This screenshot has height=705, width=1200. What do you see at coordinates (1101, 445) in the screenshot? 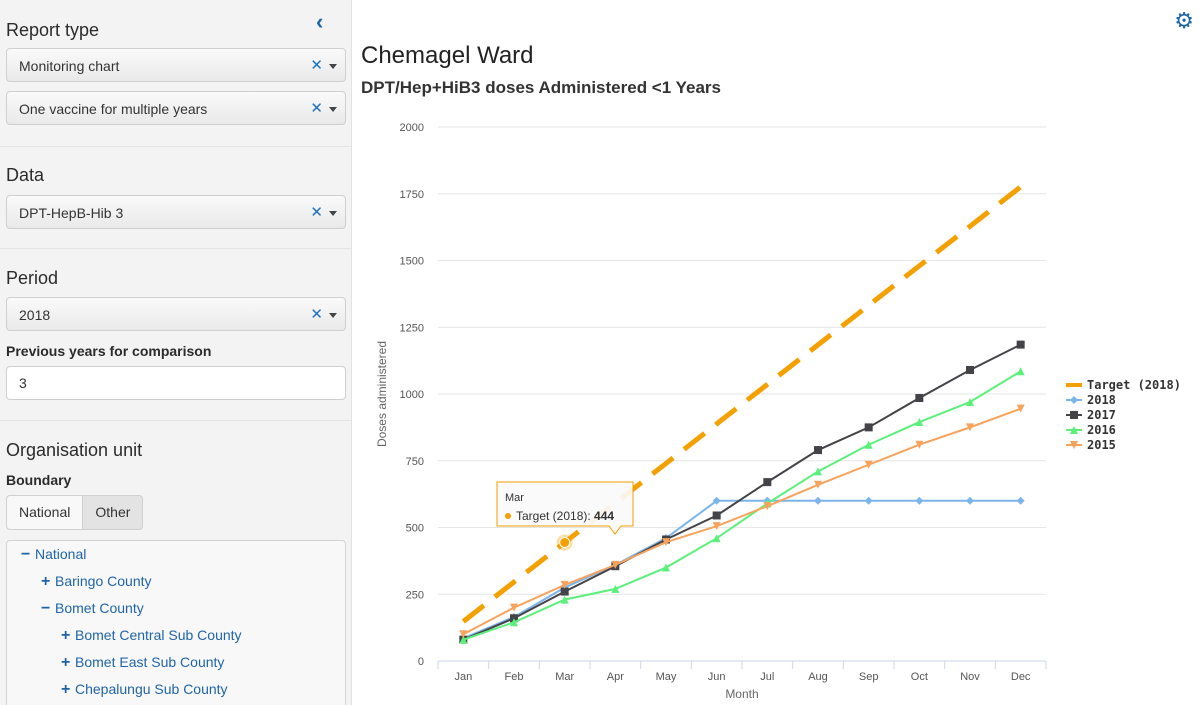
I see `legend-item-2015: 2015` at bounding box center [1101, 445].